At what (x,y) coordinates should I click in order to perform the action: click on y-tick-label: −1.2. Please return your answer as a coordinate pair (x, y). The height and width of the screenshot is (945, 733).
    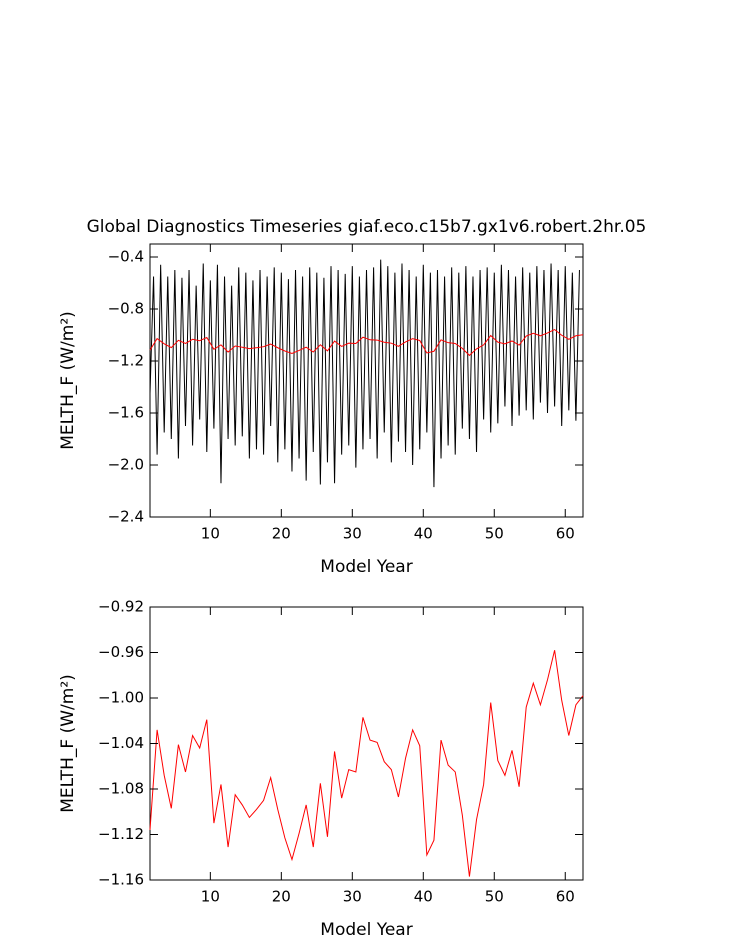
    Looking at the image, I should click on (126, 361).